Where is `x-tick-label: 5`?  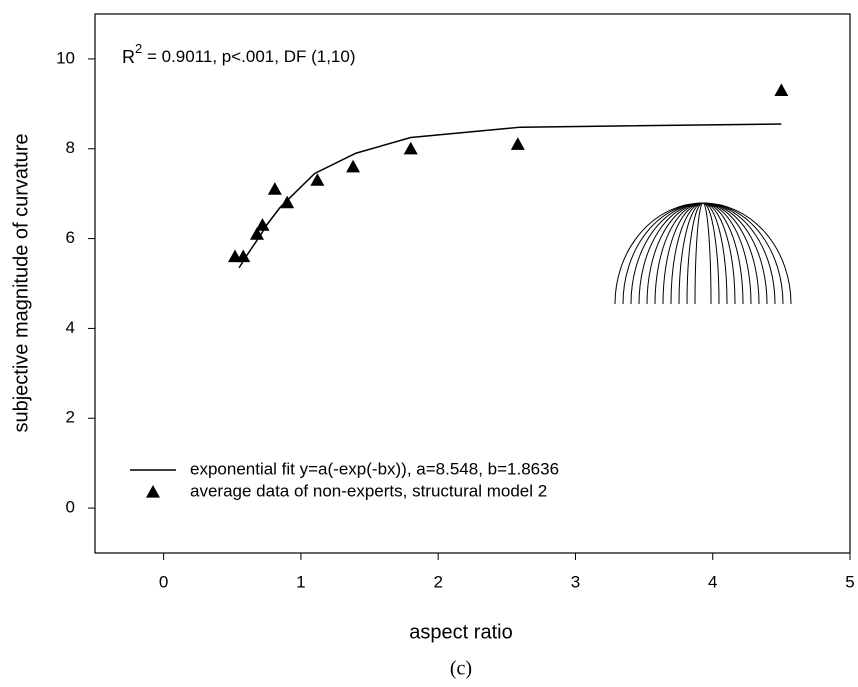 x-tick-label: 5 is located at coordinates (849, 581).